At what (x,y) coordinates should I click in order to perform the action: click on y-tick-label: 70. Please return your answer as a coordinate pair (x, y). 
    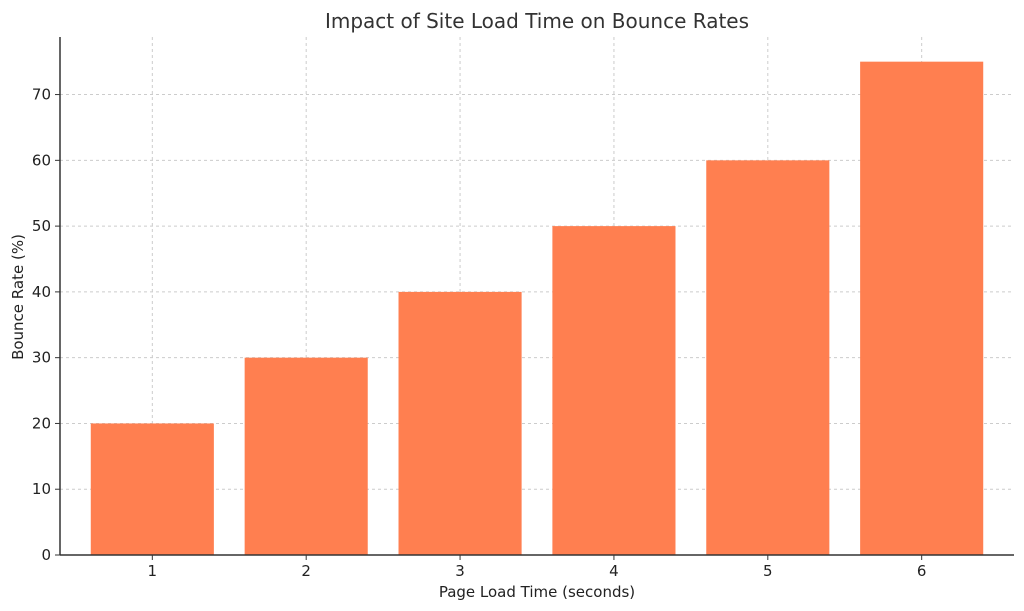
    Looking at the image, I should click on (41, 95).